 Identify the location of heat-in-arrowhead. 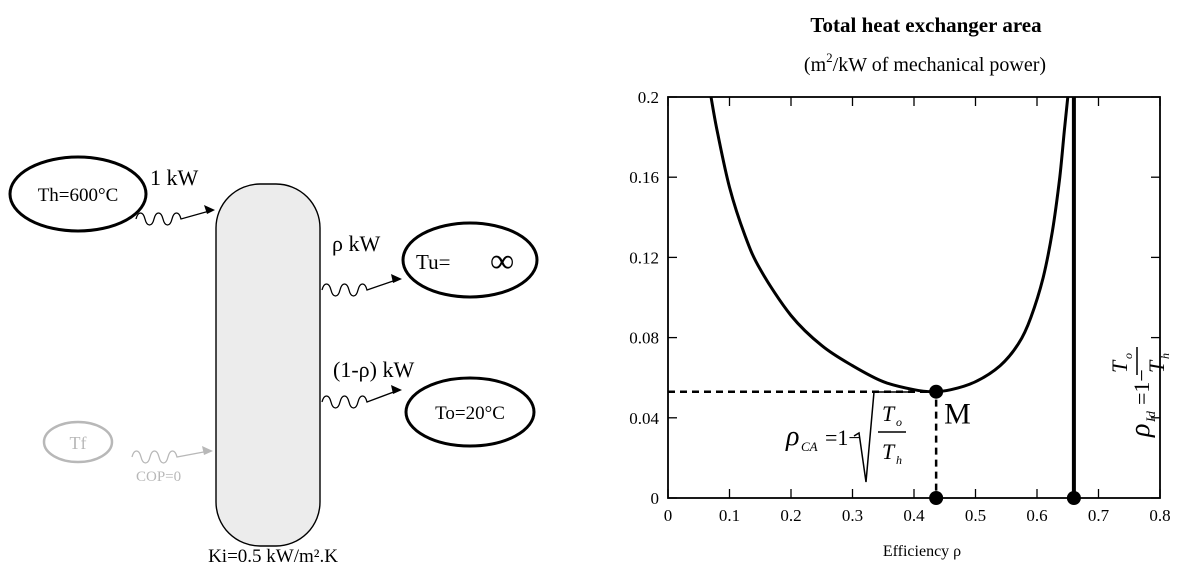
(209, 209).